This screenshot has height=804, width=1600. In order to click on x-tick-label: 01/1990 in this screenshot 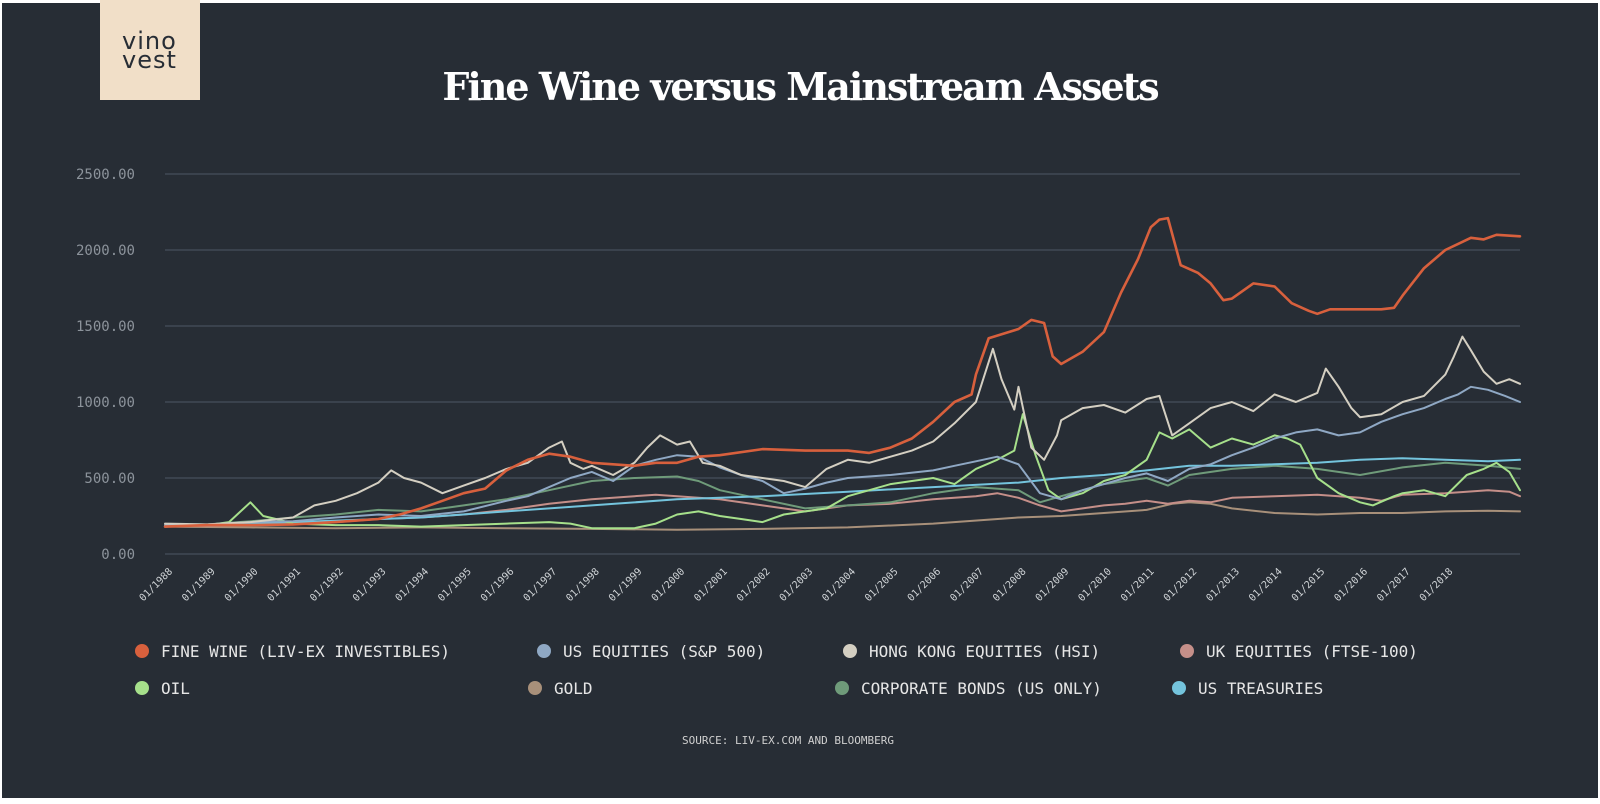, I will do `click(242, 585)`.